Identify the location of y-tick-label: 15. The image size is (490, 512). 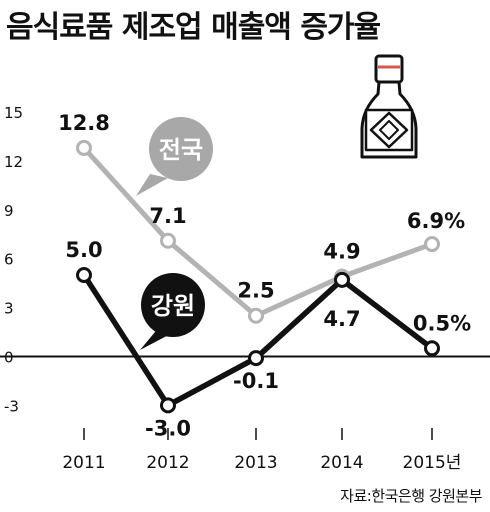
(13, 113).